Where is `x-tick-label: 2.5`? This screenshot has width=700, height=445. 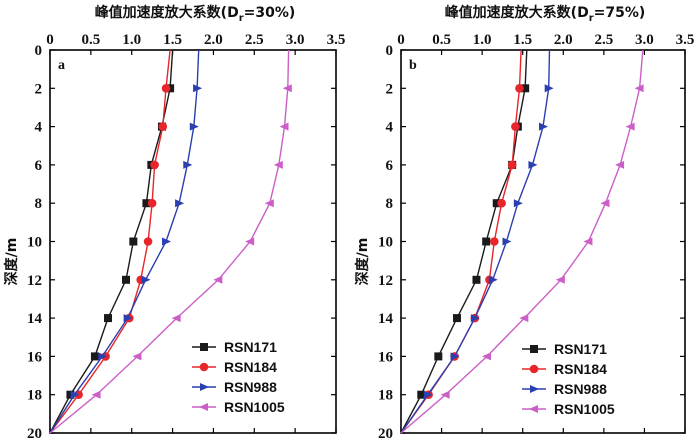
x-tick-label: 2.5 is located at coordinates (603, 40).